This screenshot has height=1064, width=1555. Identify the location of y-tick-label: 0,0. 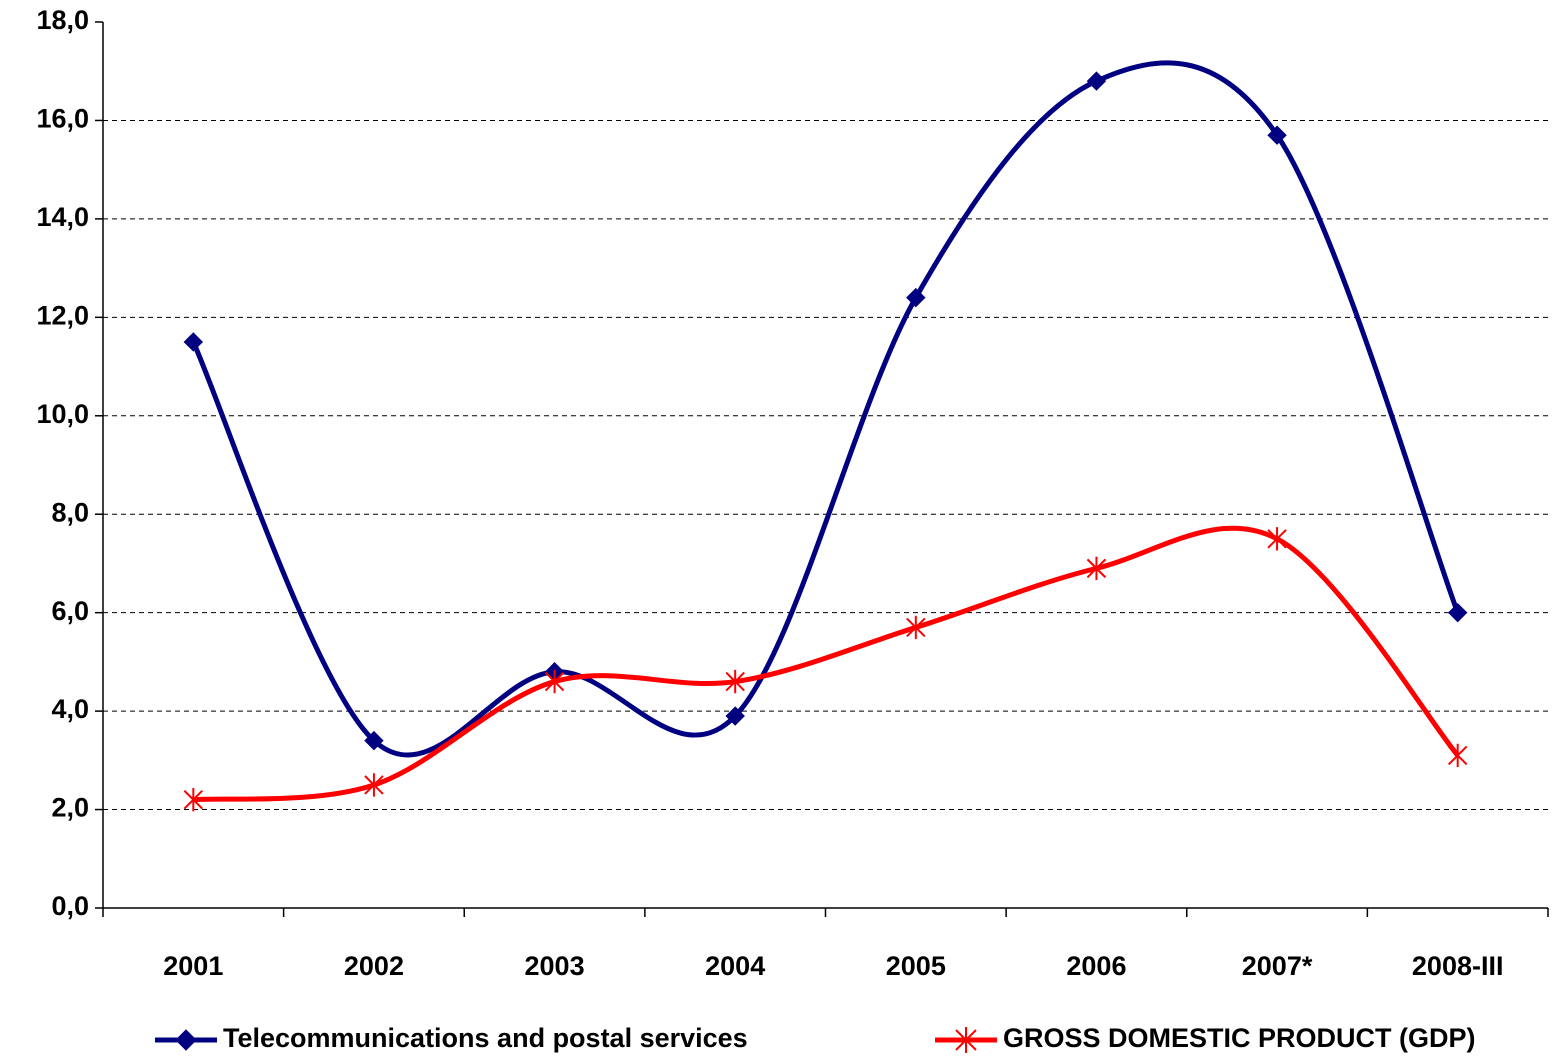
(70, 906).